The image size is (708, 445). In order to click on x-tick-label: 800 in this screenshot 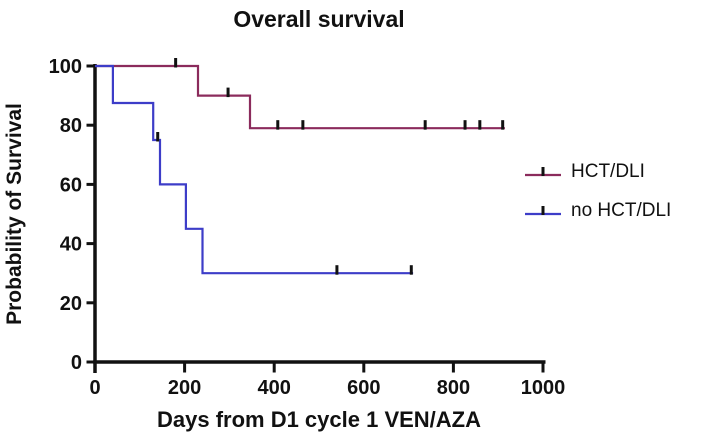, I will do `click(453, 388)`.